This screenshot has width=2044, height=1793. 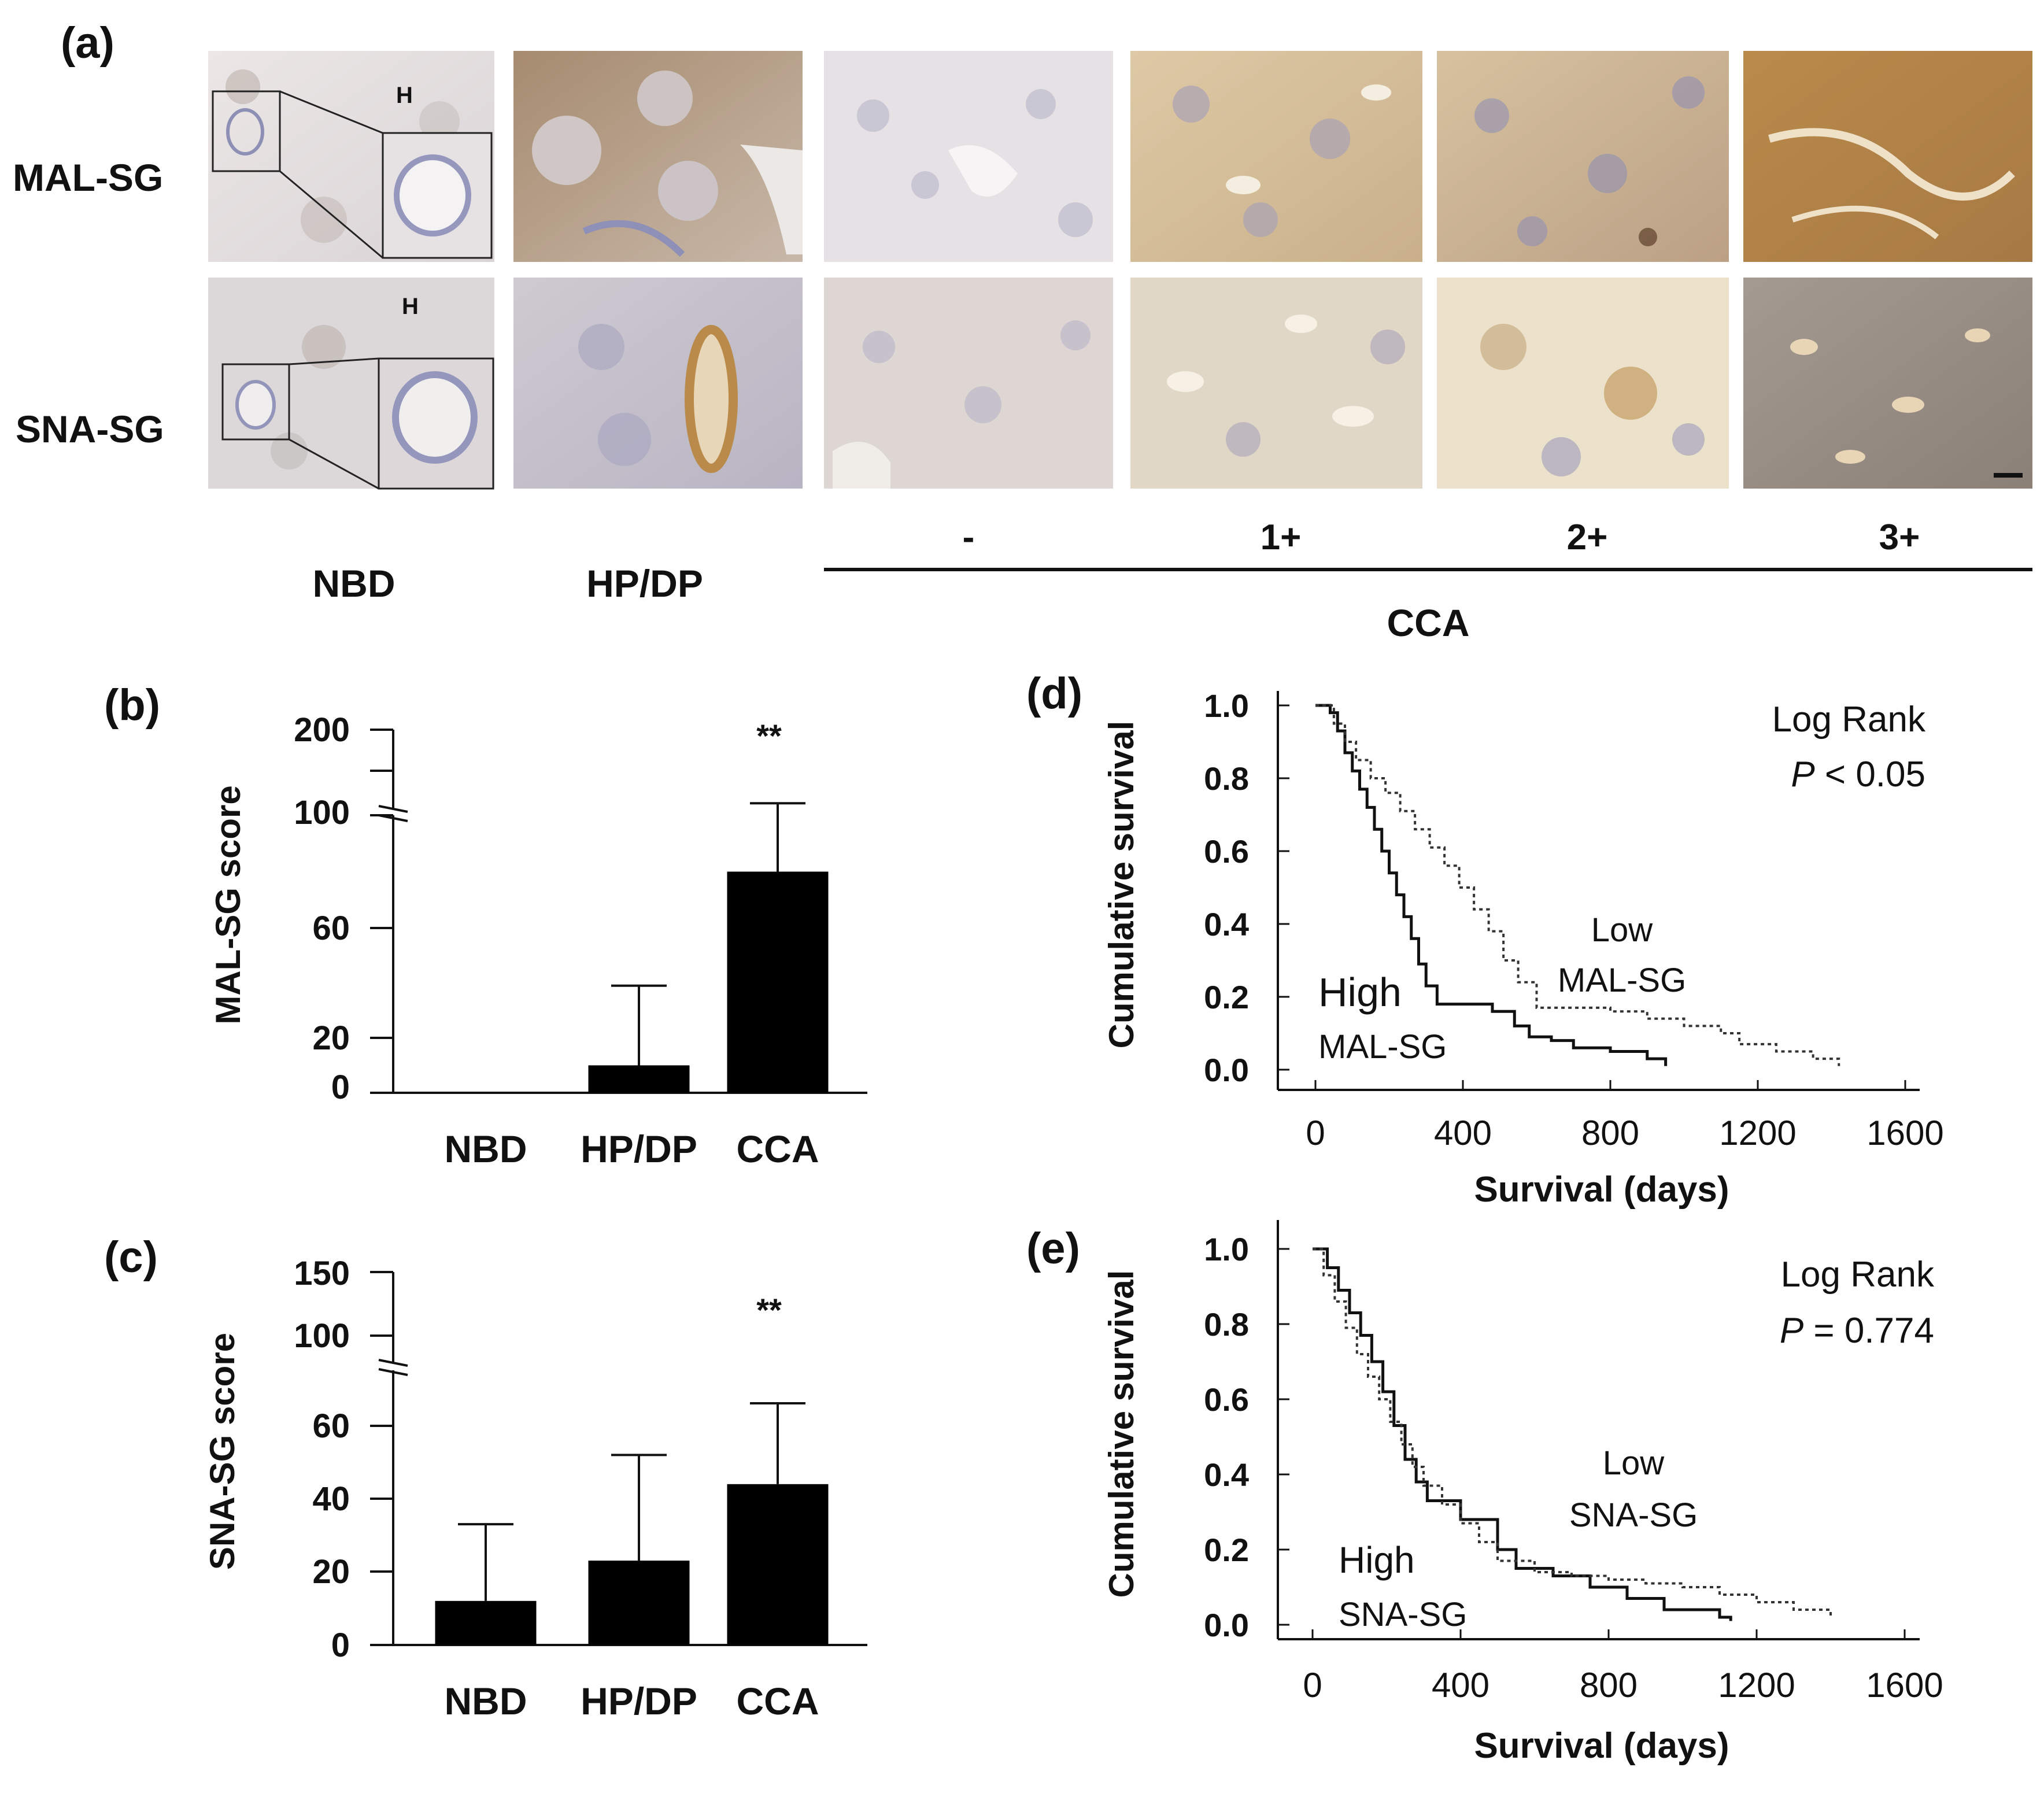 I want to click on grade-neg-label: -, so click(x=969, y=537).